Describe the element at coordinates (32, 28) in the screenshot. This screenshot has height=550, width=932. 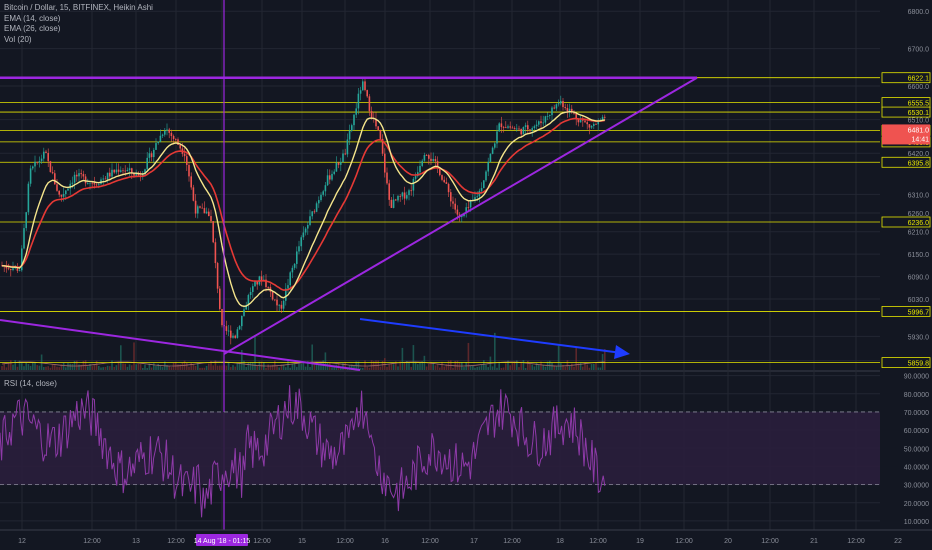
I see `indicator-ema26: EMA (26, close)` at that location.